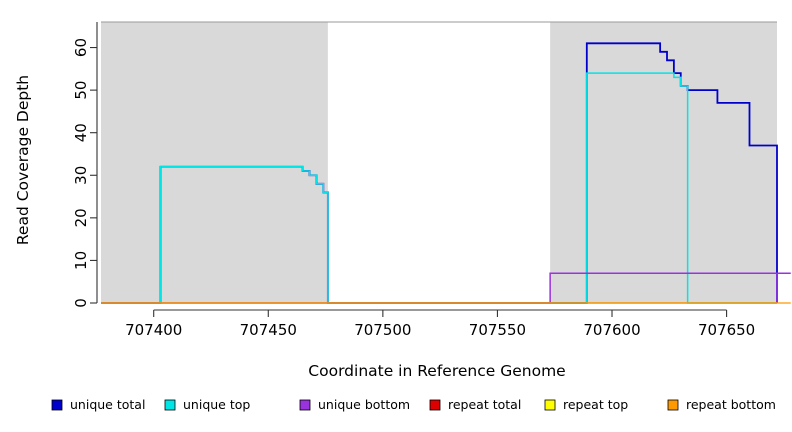 The height and width of the screenshot is (432, 792). Describe the element at coordinates (81, 175) in the screenshot. I see `y-tick-label: 30` at that location.